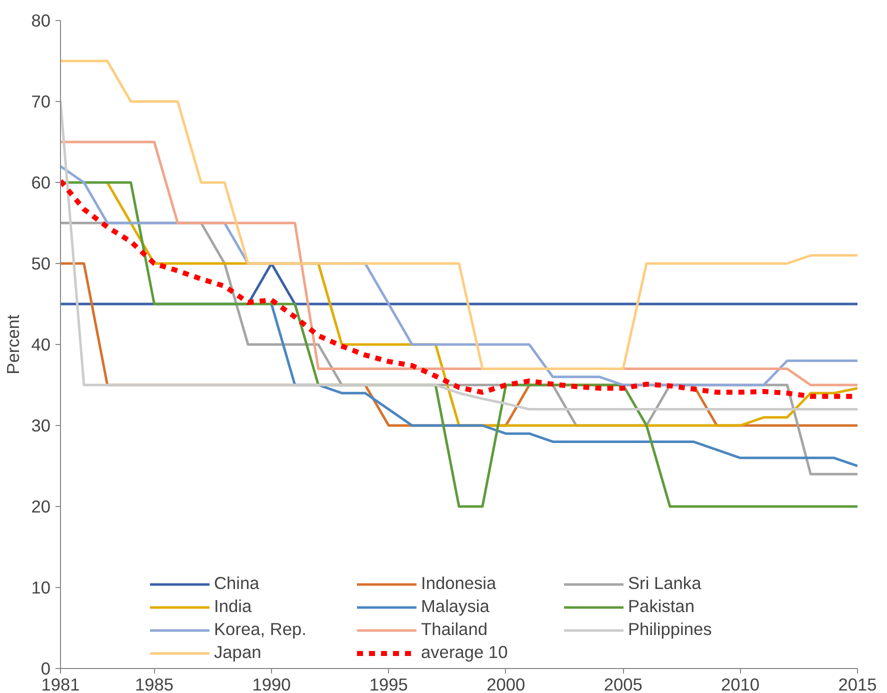 The width and height of the screenshot is (887, 693). I want to click on x-tick-label: 2000, so click(506, 683).